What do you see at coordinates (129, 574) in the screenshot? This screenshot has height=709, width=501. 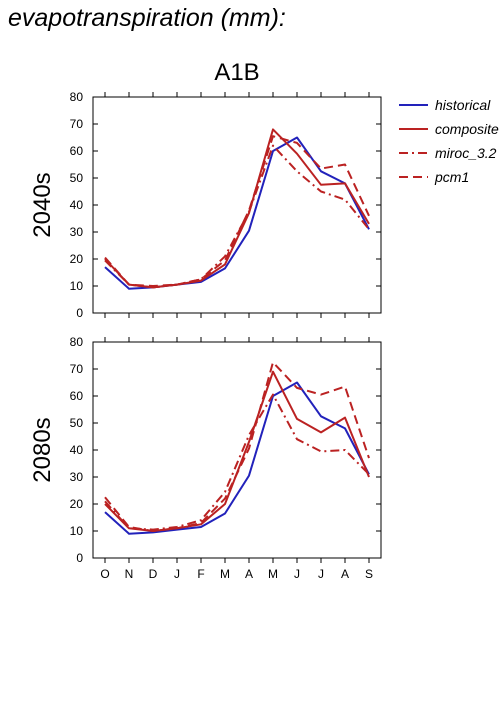 I see `x-tick-label: N` at bounding box center [129, 574].